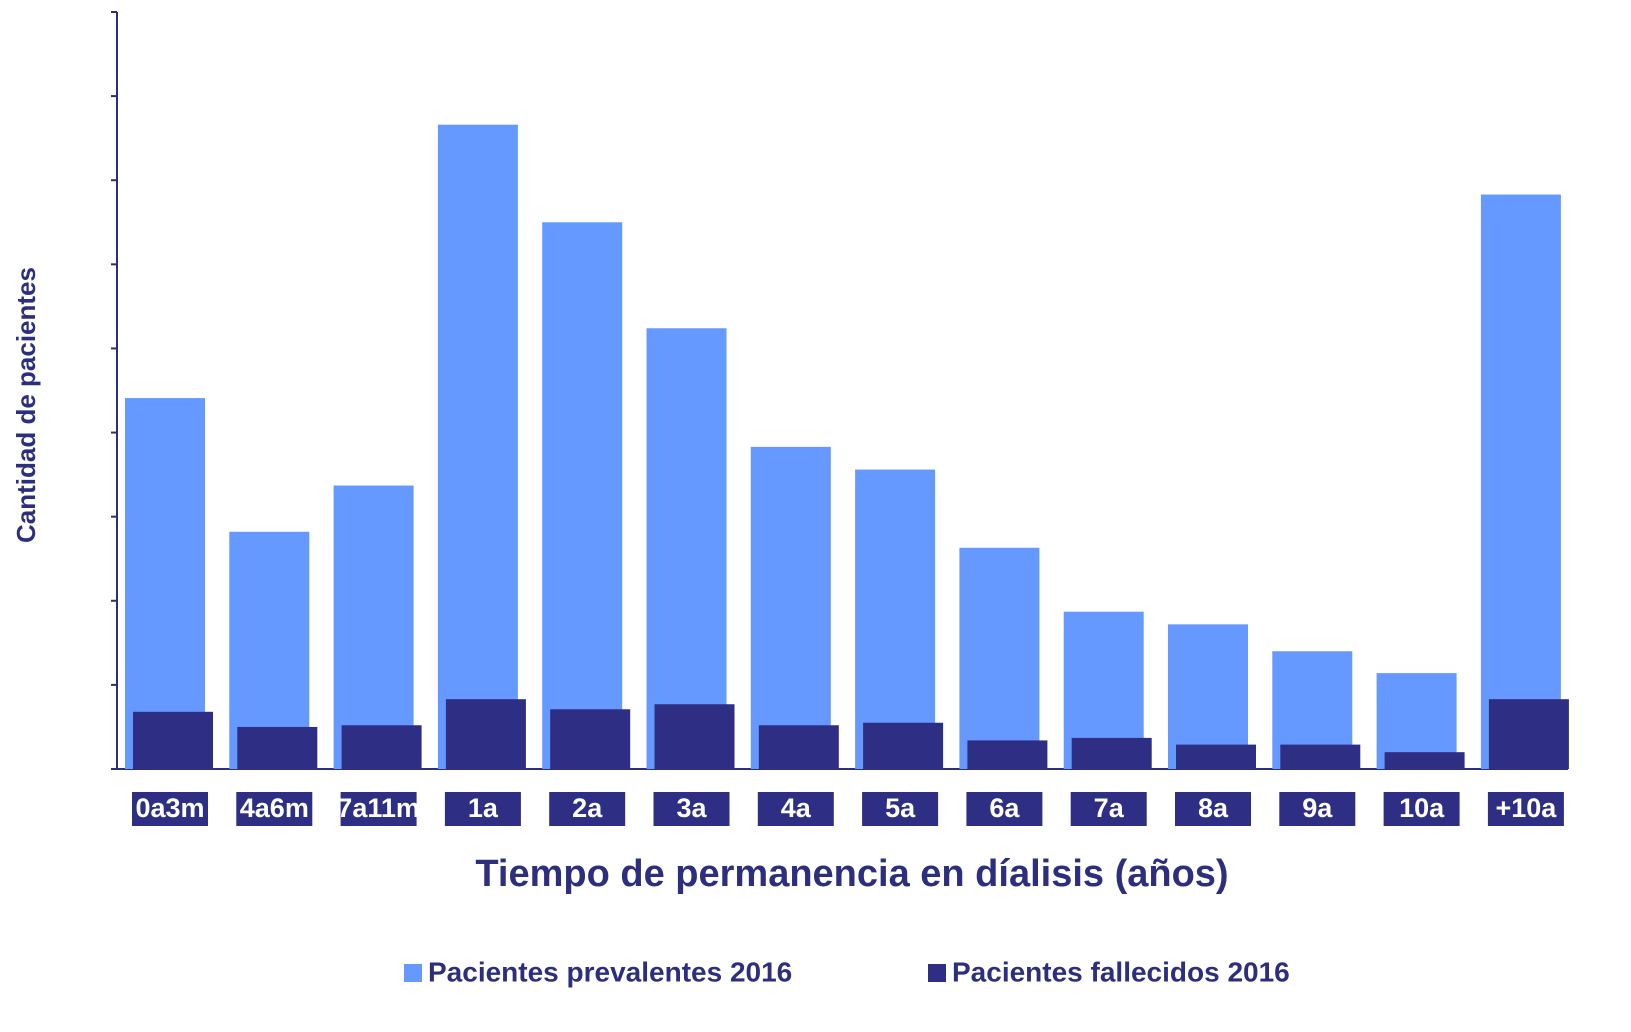 The height and width of the screenshot is (1032, 1631). I want to click on x-axis-label: Tiempo de permanencia en díalisis (años), so click(851, 874).